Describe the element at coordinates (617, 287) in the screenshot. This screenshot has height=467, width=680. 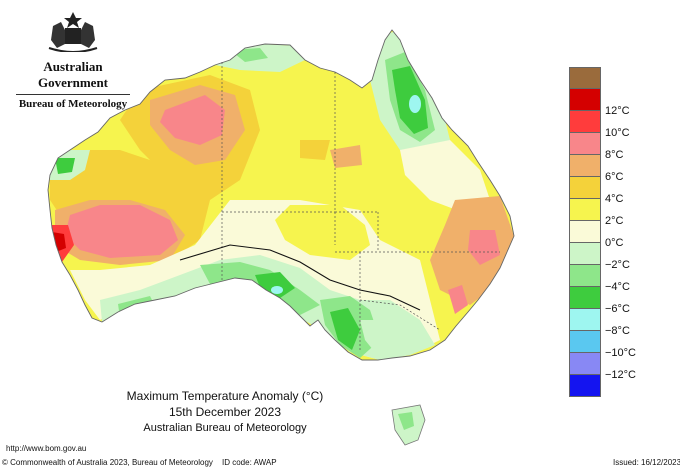
I see `legend-label: −4°C` at that location.